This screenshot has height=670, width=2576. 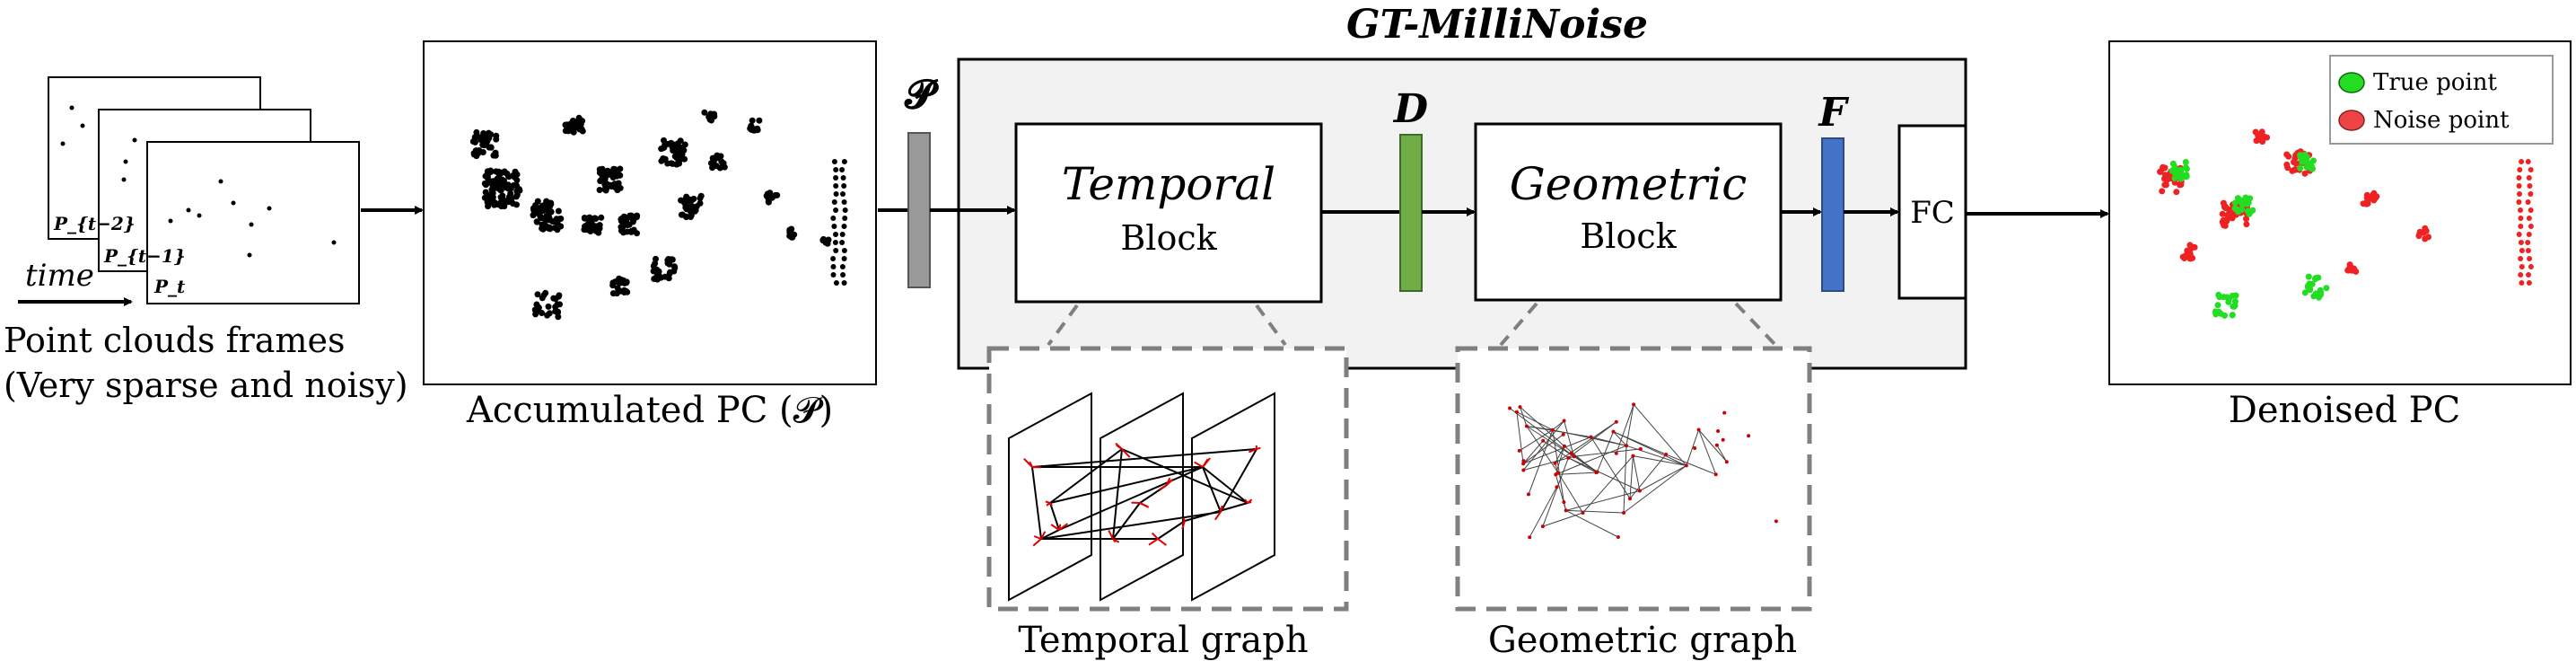 I want to click on bar-f, so click(x=1832, y=215).